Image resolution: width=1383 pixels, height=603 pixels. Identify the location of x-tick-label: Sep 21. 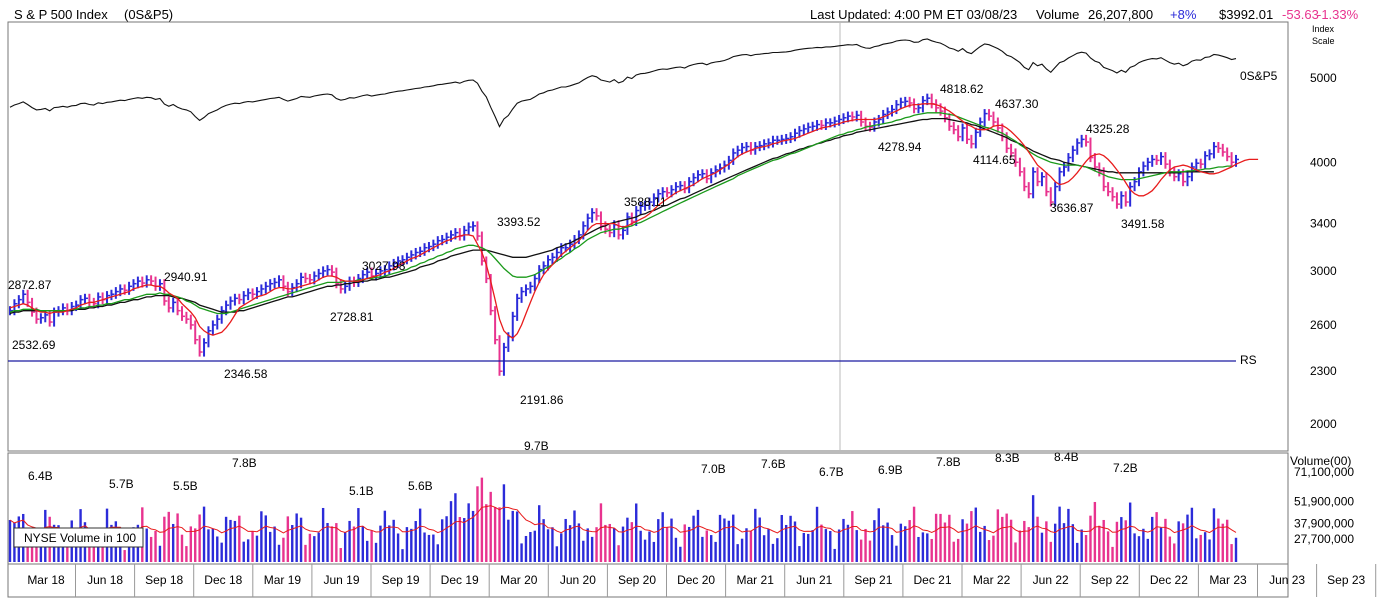
(873, 580).